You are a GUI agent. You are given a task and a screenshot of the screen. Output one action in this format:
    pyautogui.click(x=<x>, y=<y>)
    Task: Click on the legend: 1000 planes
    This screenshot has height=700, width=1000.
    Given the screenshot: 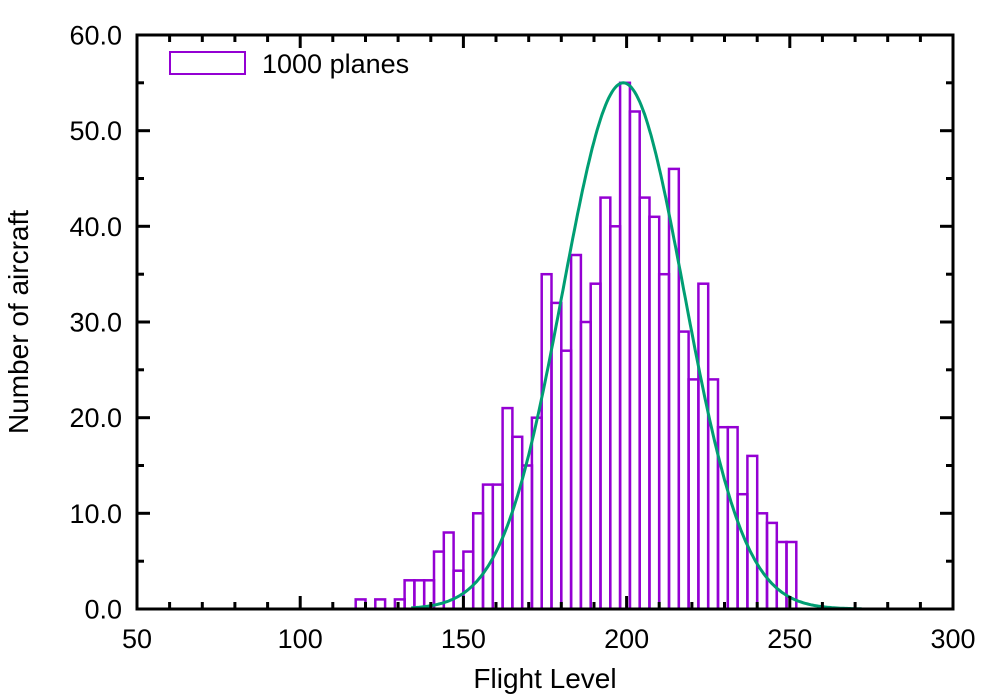 What is the action you would take?
    pyautogui.click(x=289, y=64)
    